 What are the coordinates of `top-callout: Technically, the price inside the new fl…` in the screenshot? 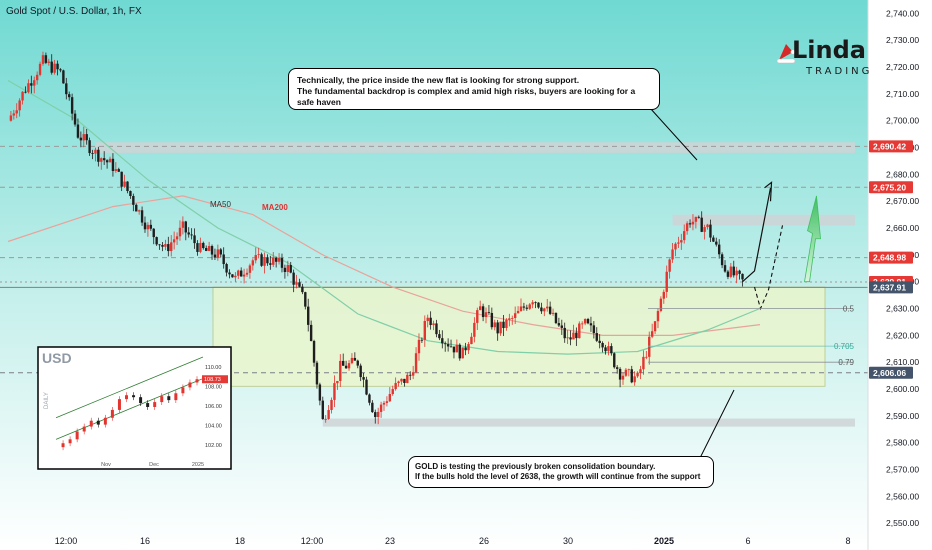 It's located at (474, 89).